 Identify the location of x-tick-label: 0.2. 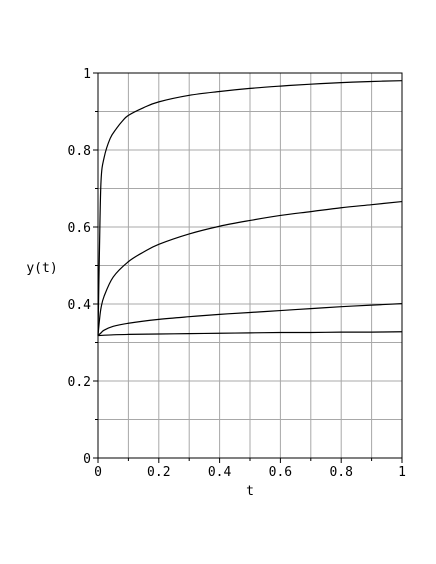
(158, 472).